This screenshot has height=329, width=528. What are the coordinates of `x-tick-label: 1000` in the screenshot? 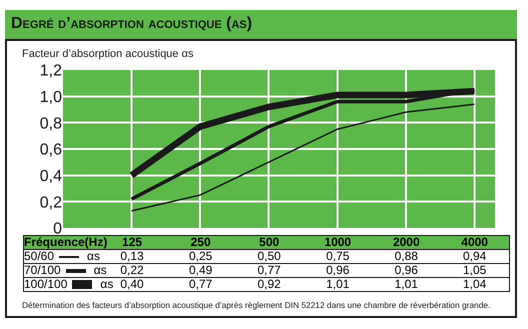 It's located at (337, 242).